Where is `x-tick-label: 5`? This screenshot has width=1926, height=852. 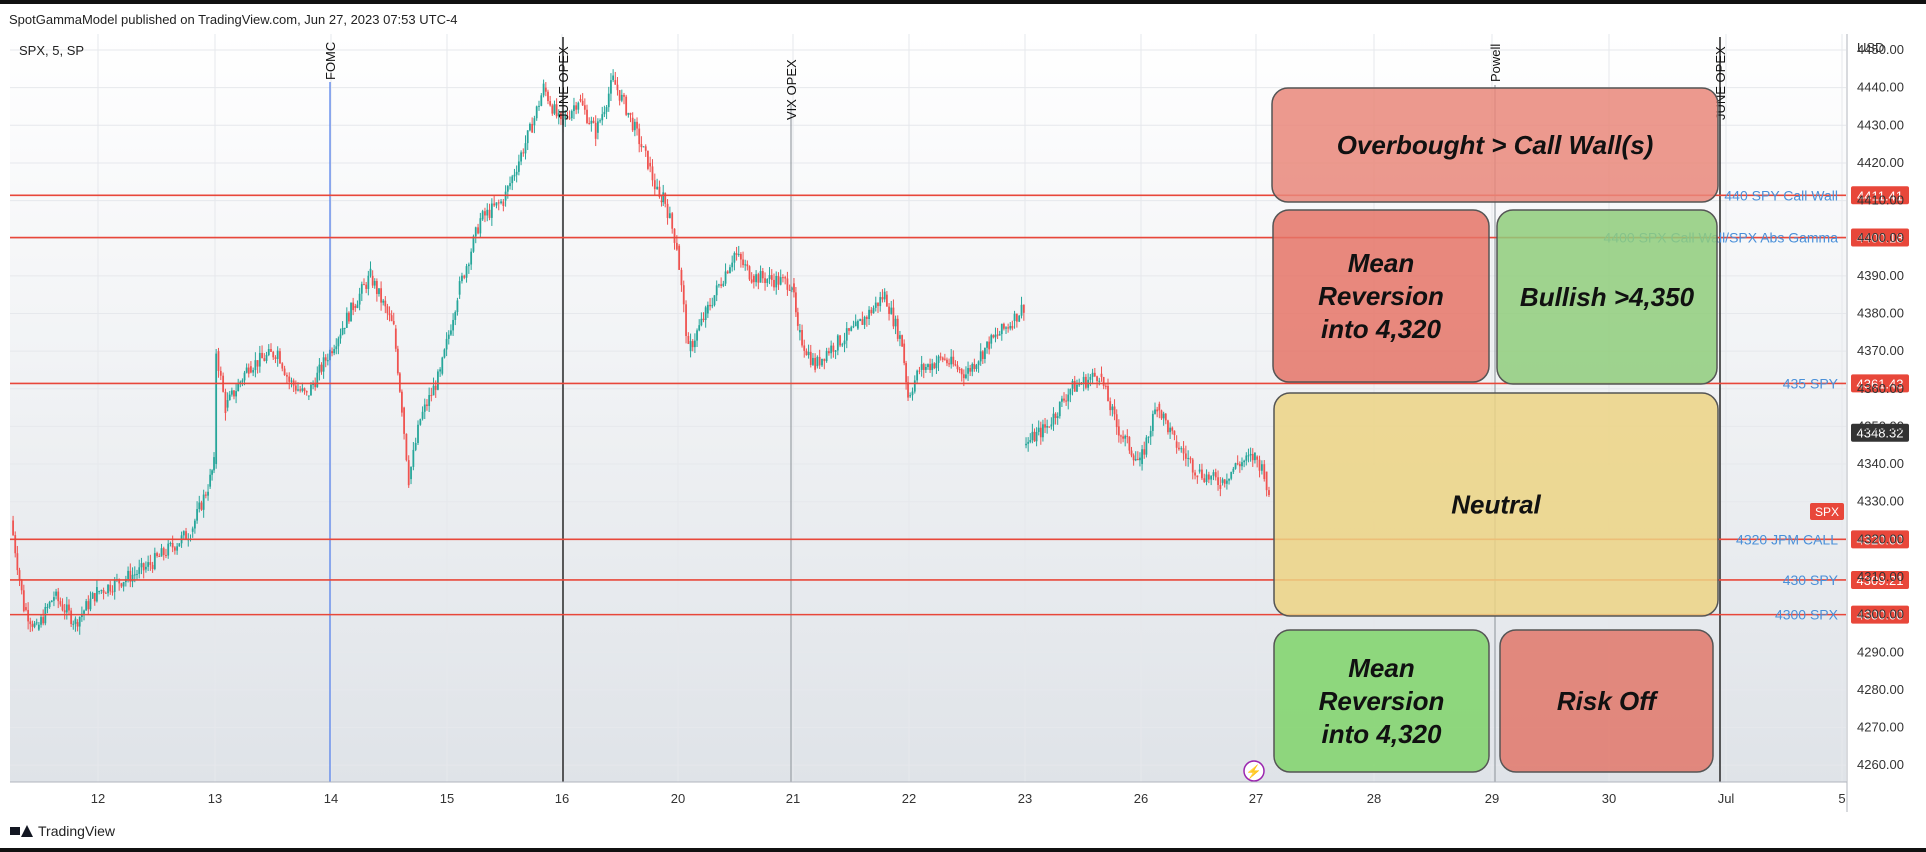
x-tick-label: 5 is located at coordinates (1841, 798).